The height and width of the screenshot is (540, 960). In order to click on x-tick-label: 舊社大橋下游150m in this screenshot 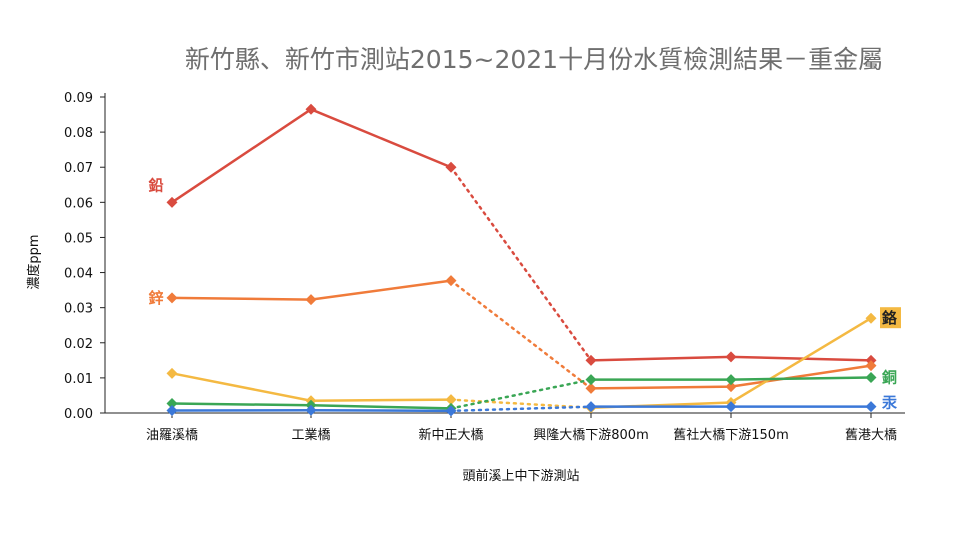, I will do `click(730, 435)`.